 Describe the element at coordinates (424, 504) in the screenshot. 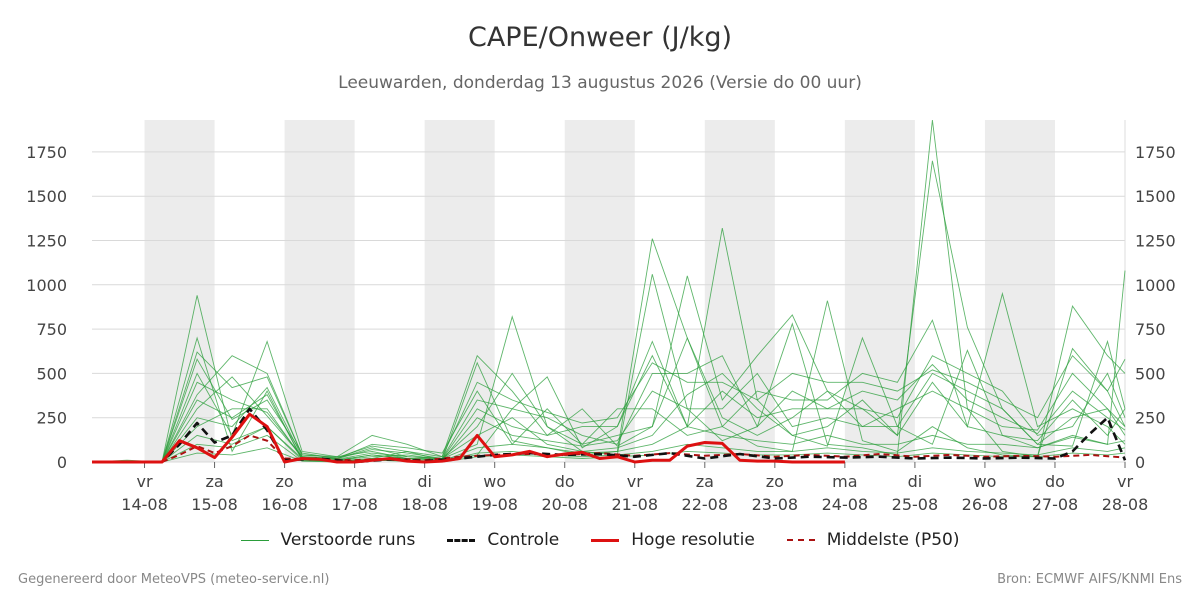

I see `x-tick-date-label: 18-08` at that location.